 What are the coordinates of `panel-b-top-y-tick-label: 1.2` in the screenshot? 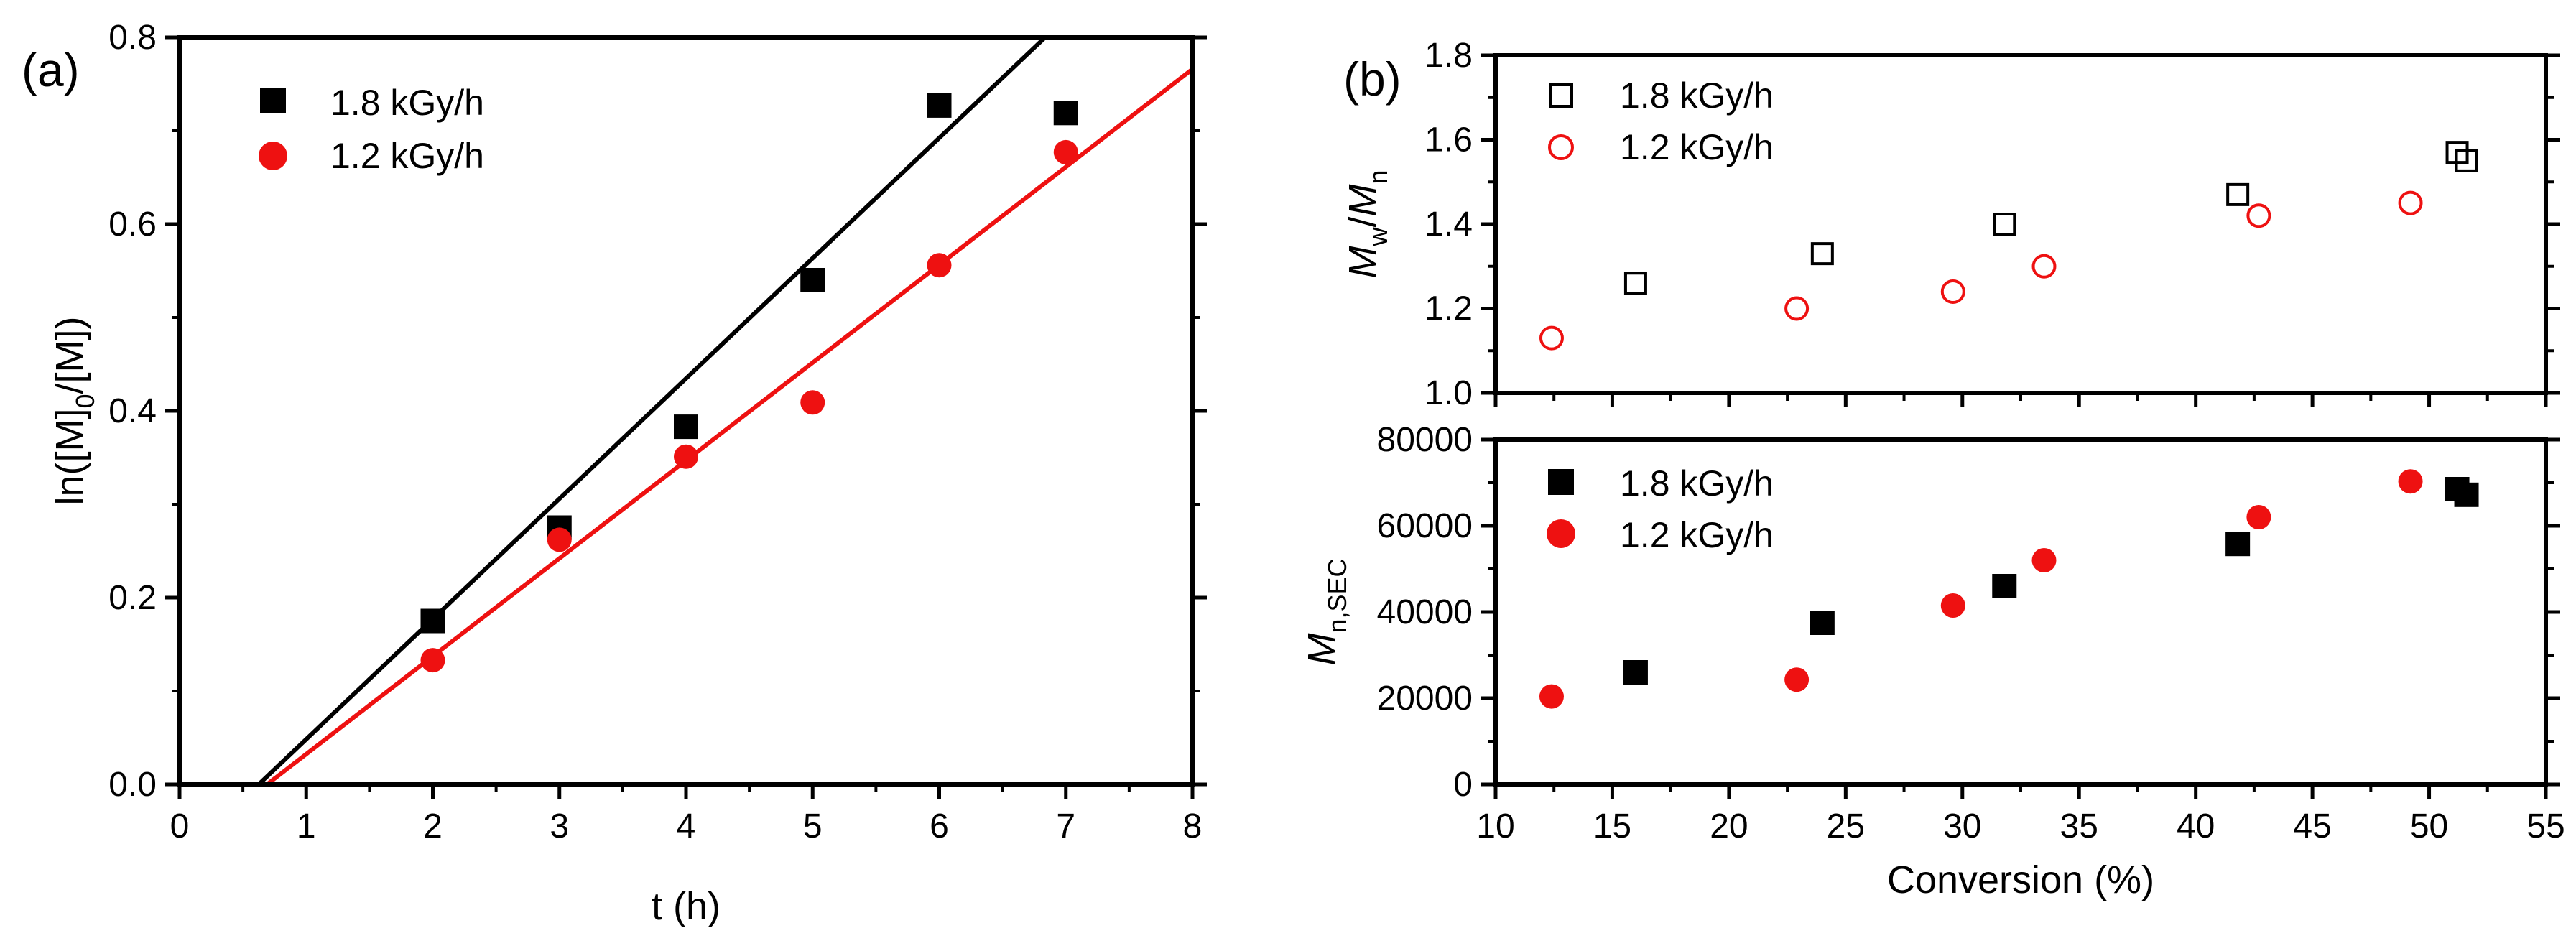 It's located at (1448, 309).